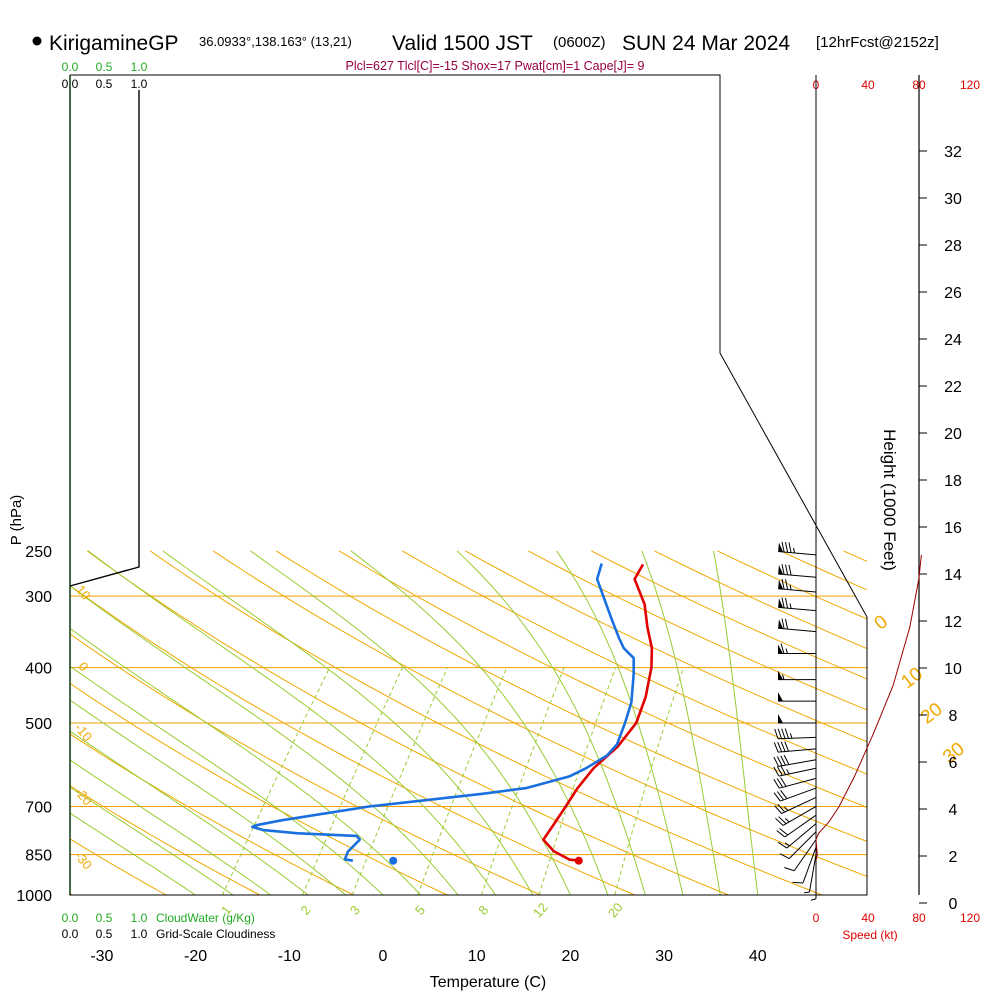  I want to click on y-axis-title: P (hPa), so click(16, 520).